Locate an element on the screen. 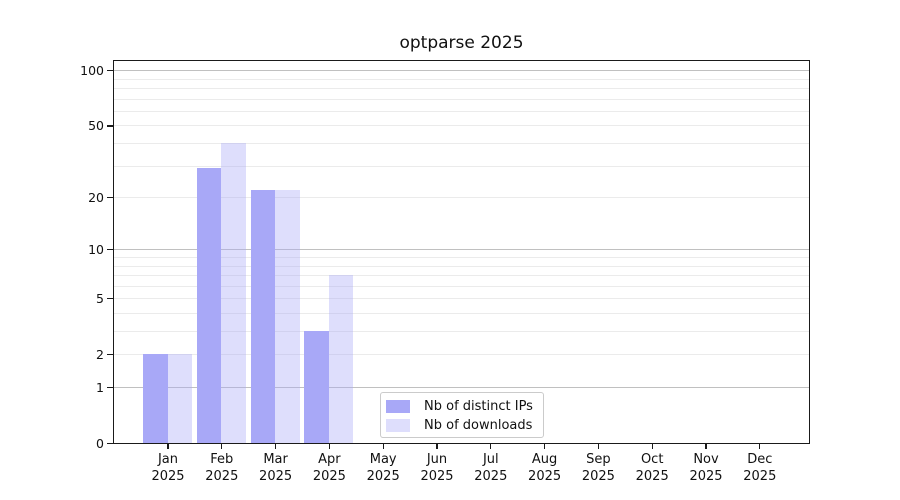 The width and height of the screenshot is (900, 500). x-tick-label-mar: Mar 2025 is located at coordinates (276, 468).